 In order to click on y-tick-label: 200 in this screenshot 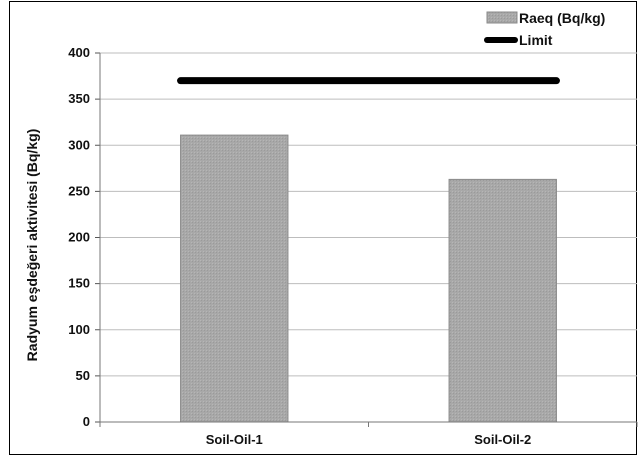, I will do `click(79, 237)`.